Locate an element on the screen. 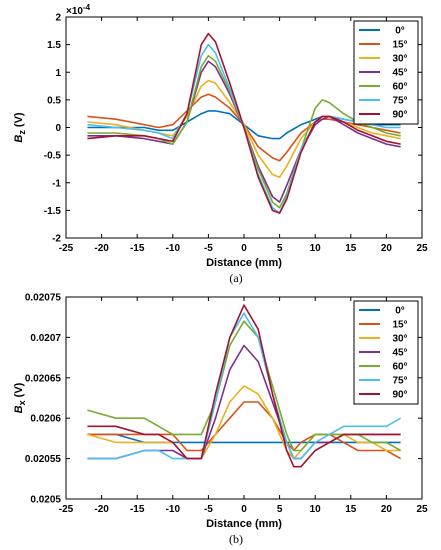 This screenshot has height=550, width=441. chart-b-x-tick-label: 20 is located at coordinates (387, 509).